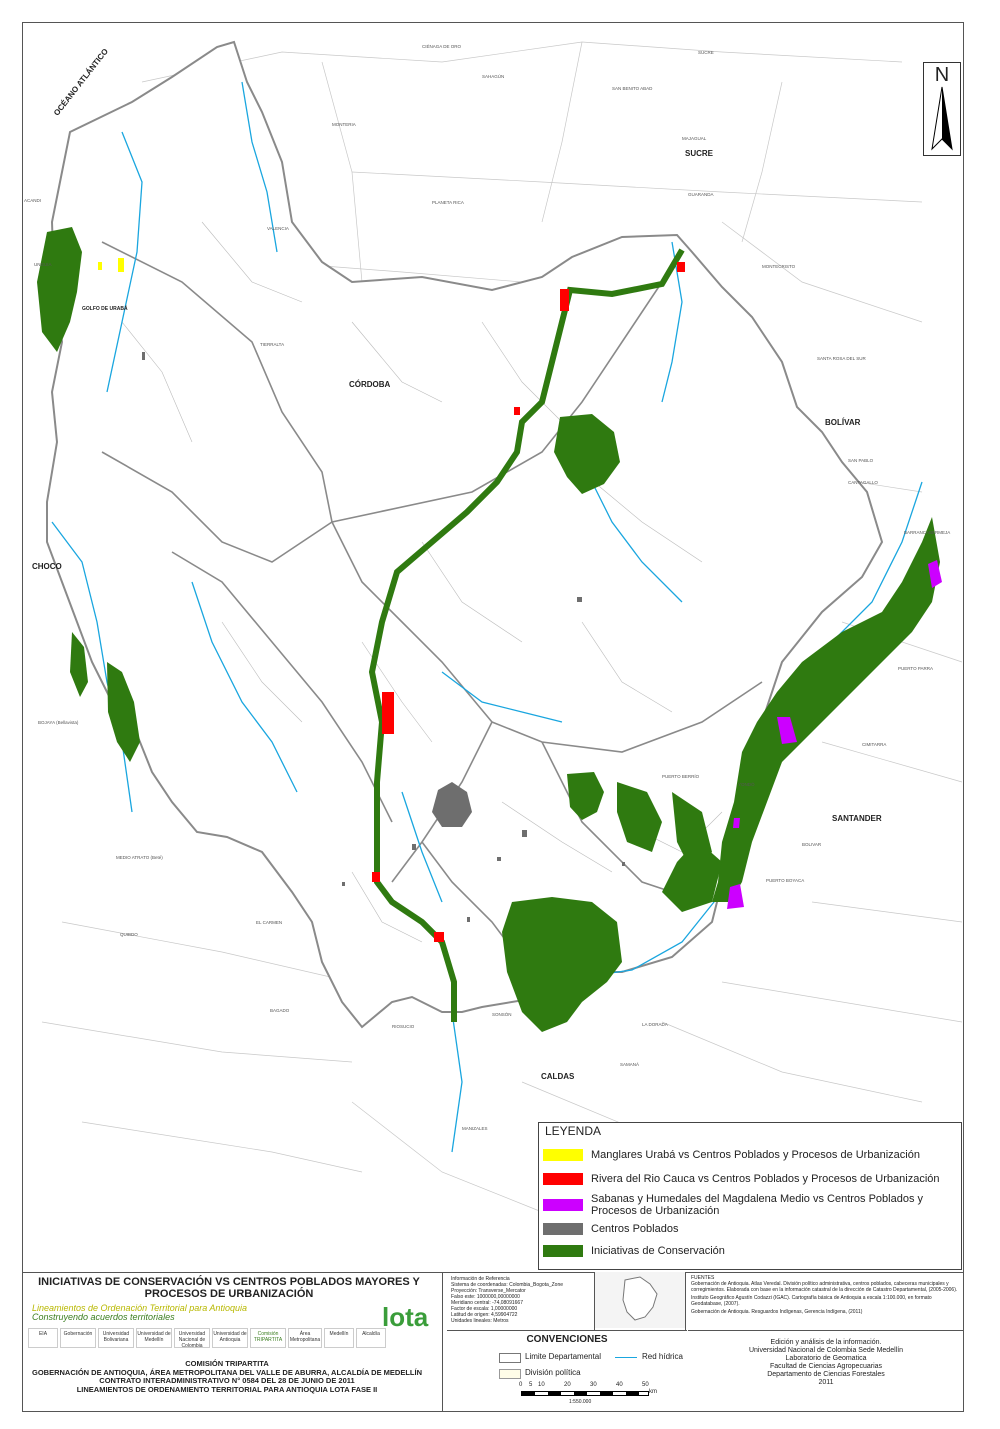 The width and height of the screenshot is (1000, 1429). What do you see at coordinates (863, 482) in the screenshot?
I see `place-label: CANTAGALLO` at bounding box center [863, 482].